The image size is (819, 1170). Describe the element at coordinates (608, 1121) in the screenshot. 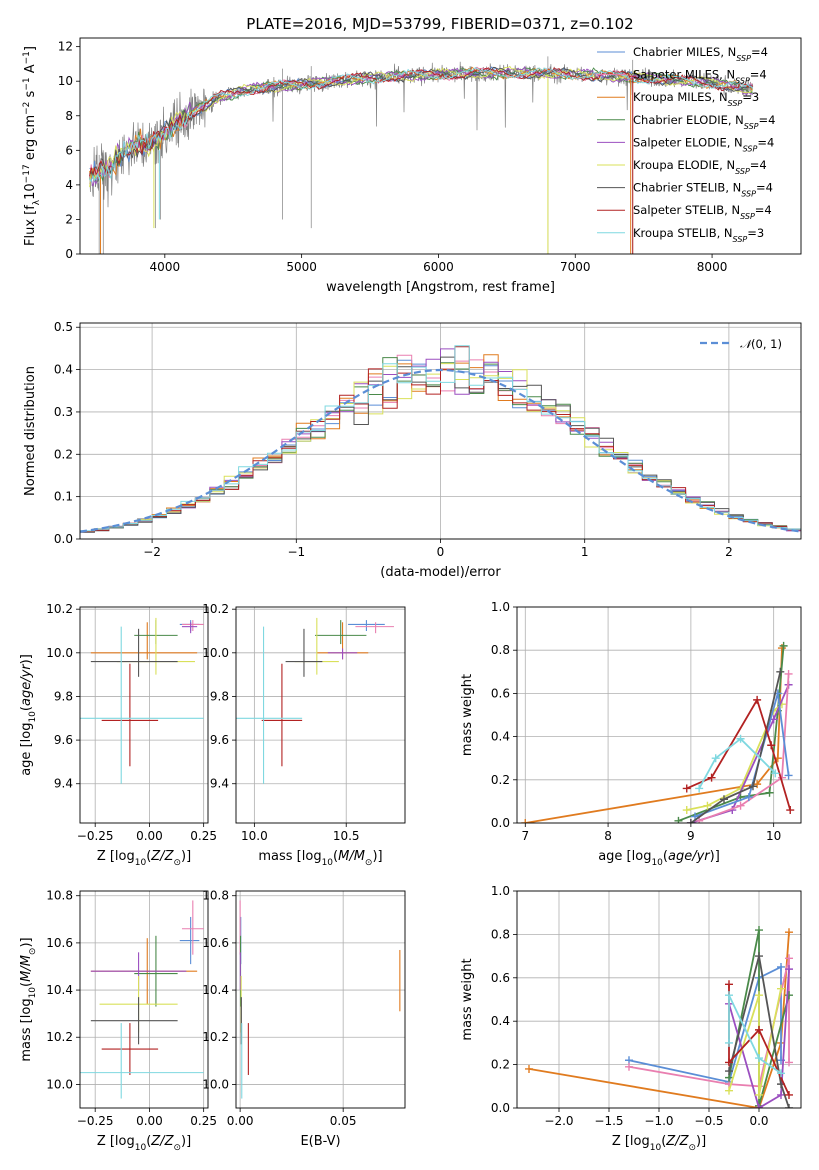

I see `x-tick-label: −1.5` at that location.